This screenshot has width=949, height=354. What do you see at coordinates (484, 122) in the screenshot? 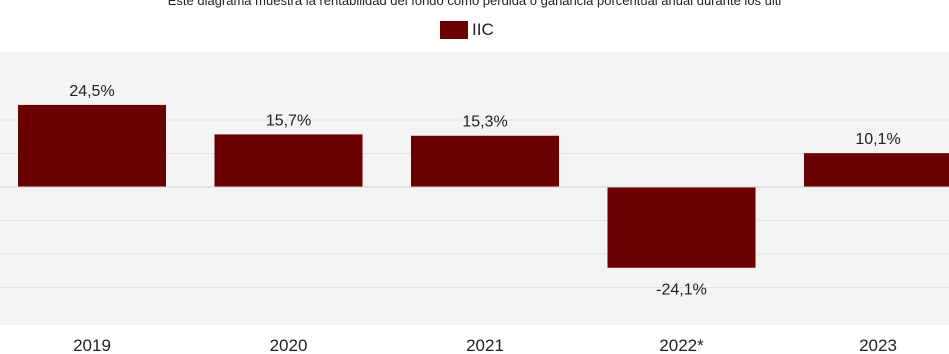
I see `data-label: 15,3%` at bounding box center [484, 122].